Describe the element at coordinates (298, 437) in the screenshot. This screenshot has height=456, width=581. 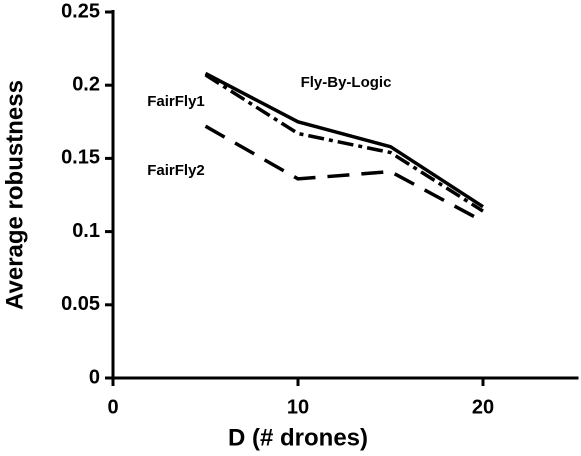
I see `x-axis-label: D (# drones)` at that location.